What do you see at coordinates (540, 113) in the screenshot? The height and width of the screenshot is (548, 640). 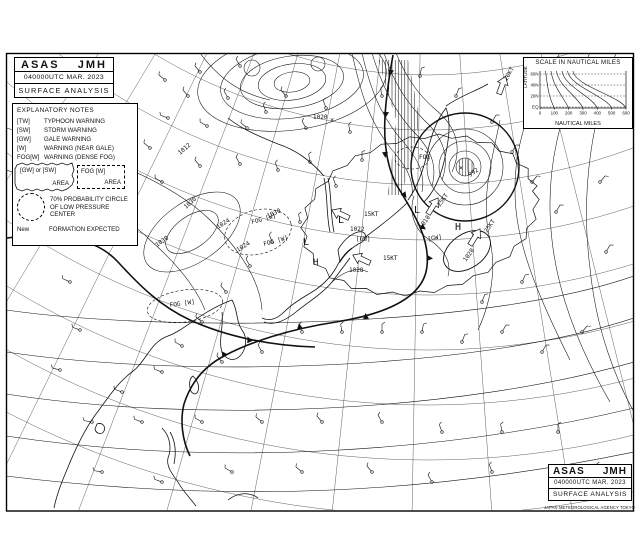 I see `svg-text: 0` at bounding box center [540, 113].